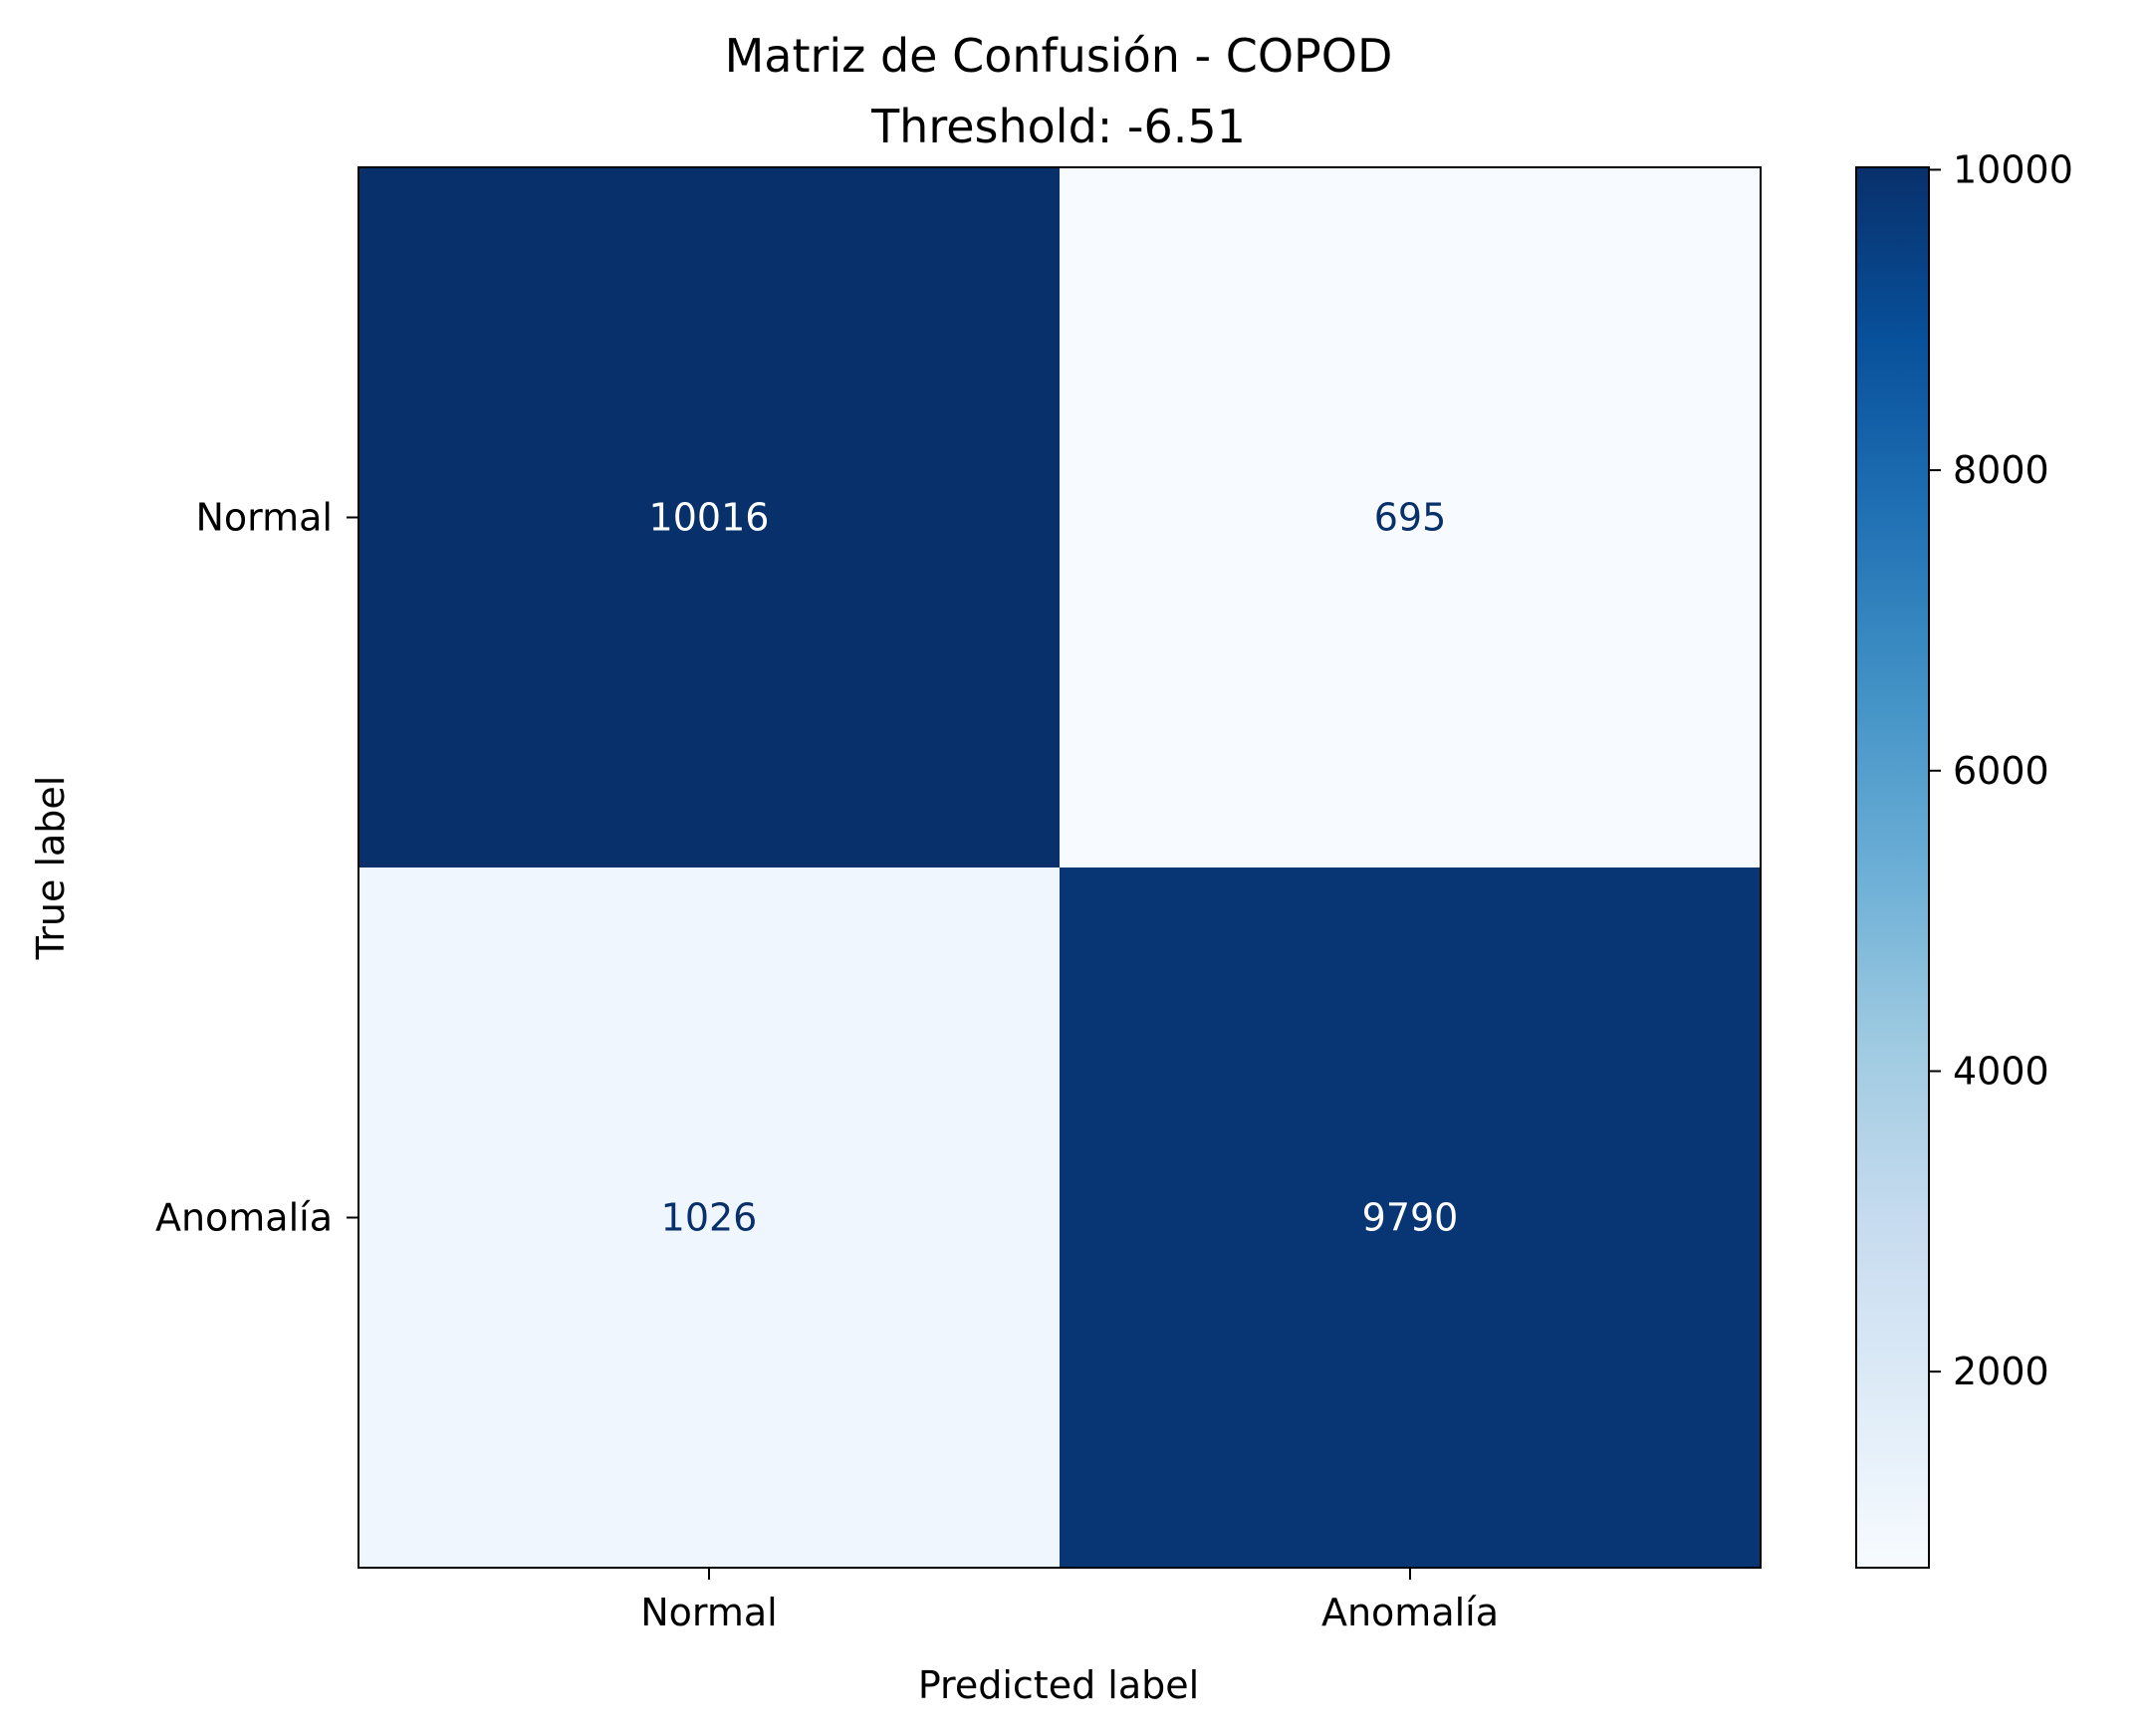 The image size is (2142, 1736). Describe the element at coordinates (1058, 127) in the screenshot. I see `chart-subtitle: Threshold: -6.51` at that location.